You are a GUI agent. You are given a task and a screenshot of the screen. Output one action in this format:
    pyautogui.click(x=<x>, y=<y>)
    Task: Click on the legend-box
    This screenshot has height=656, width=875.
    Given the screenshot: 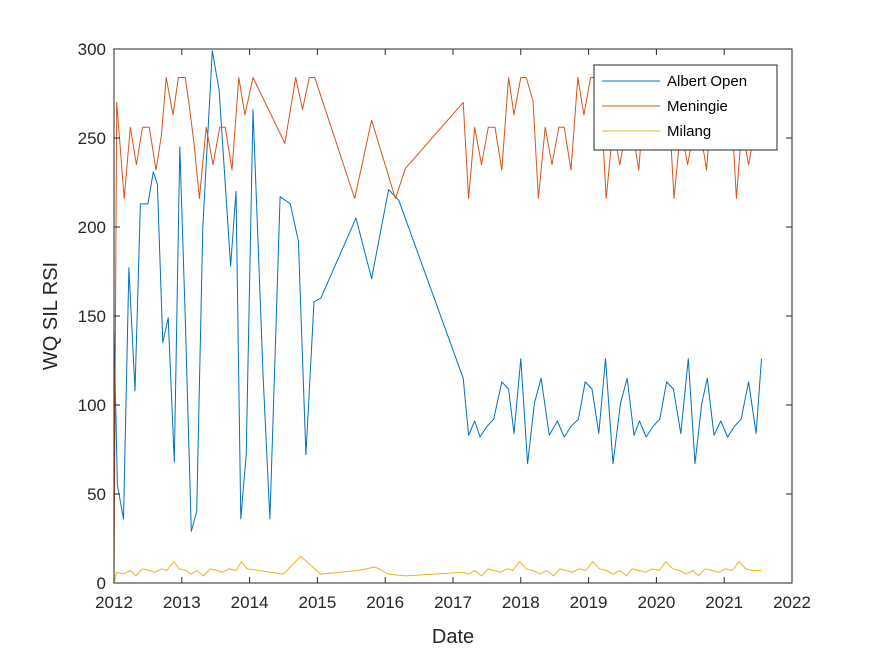 What is the action you would take?
    pyautogui.click(x=685, y=107)
    